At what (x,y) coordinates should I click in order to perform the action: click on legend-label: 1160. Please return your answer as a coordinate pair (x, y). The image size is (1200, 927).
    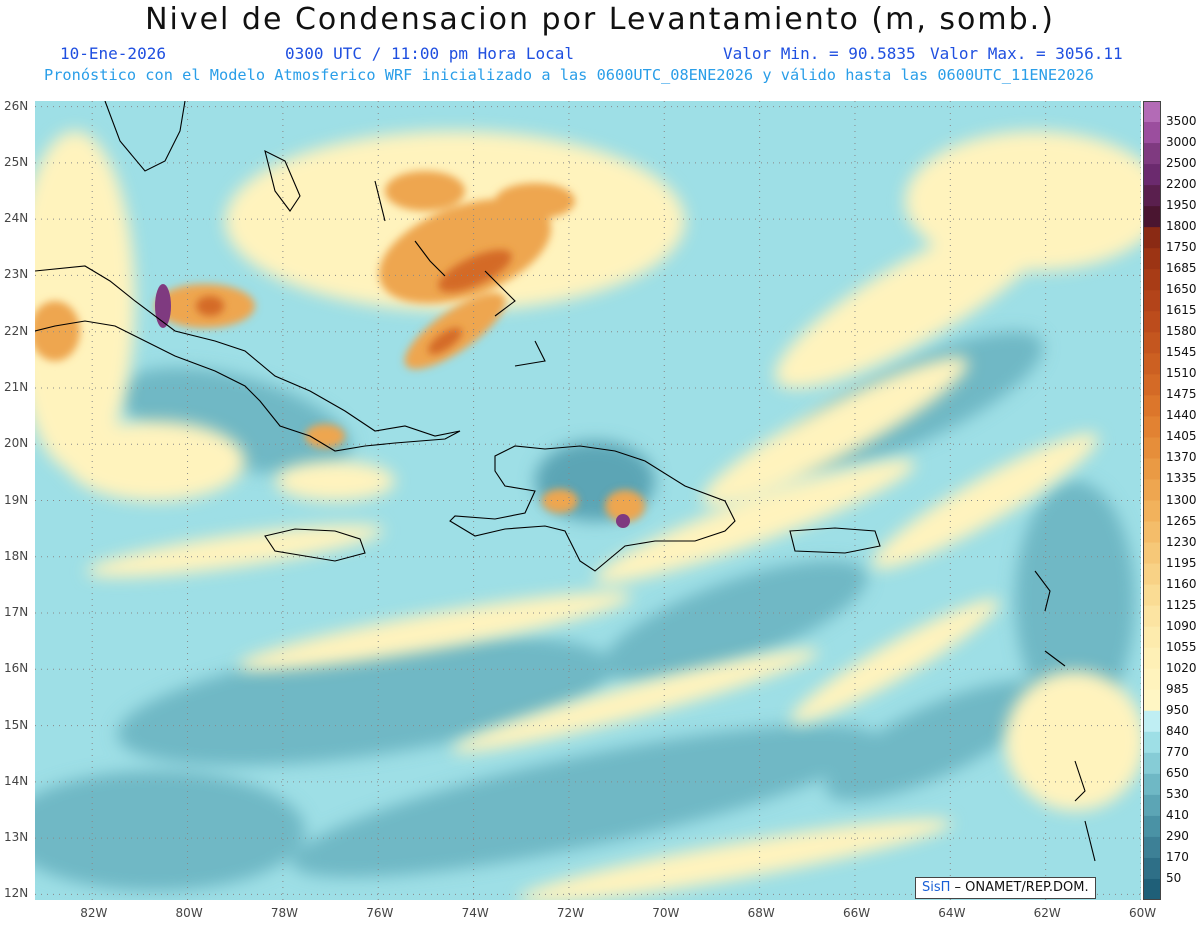
    Looking at the image, I should click on (1181, 583).